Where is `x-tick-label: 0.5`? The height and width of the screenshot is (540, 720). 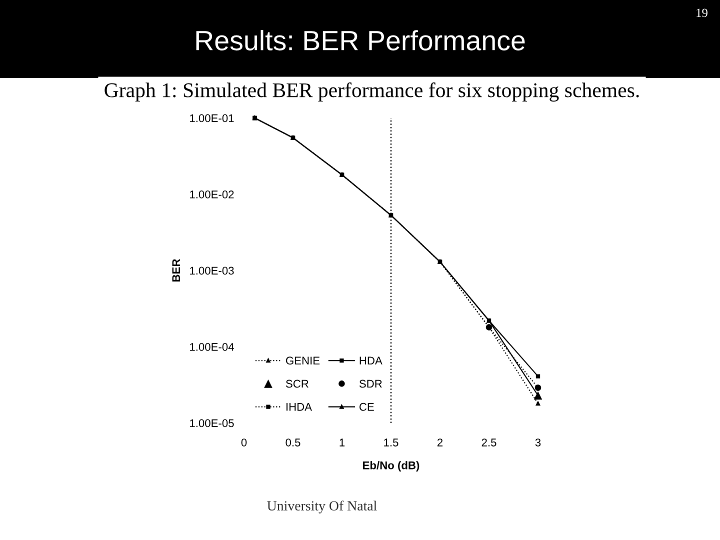 x-tick-label: 0.5 is located at coordinates (293, 442).